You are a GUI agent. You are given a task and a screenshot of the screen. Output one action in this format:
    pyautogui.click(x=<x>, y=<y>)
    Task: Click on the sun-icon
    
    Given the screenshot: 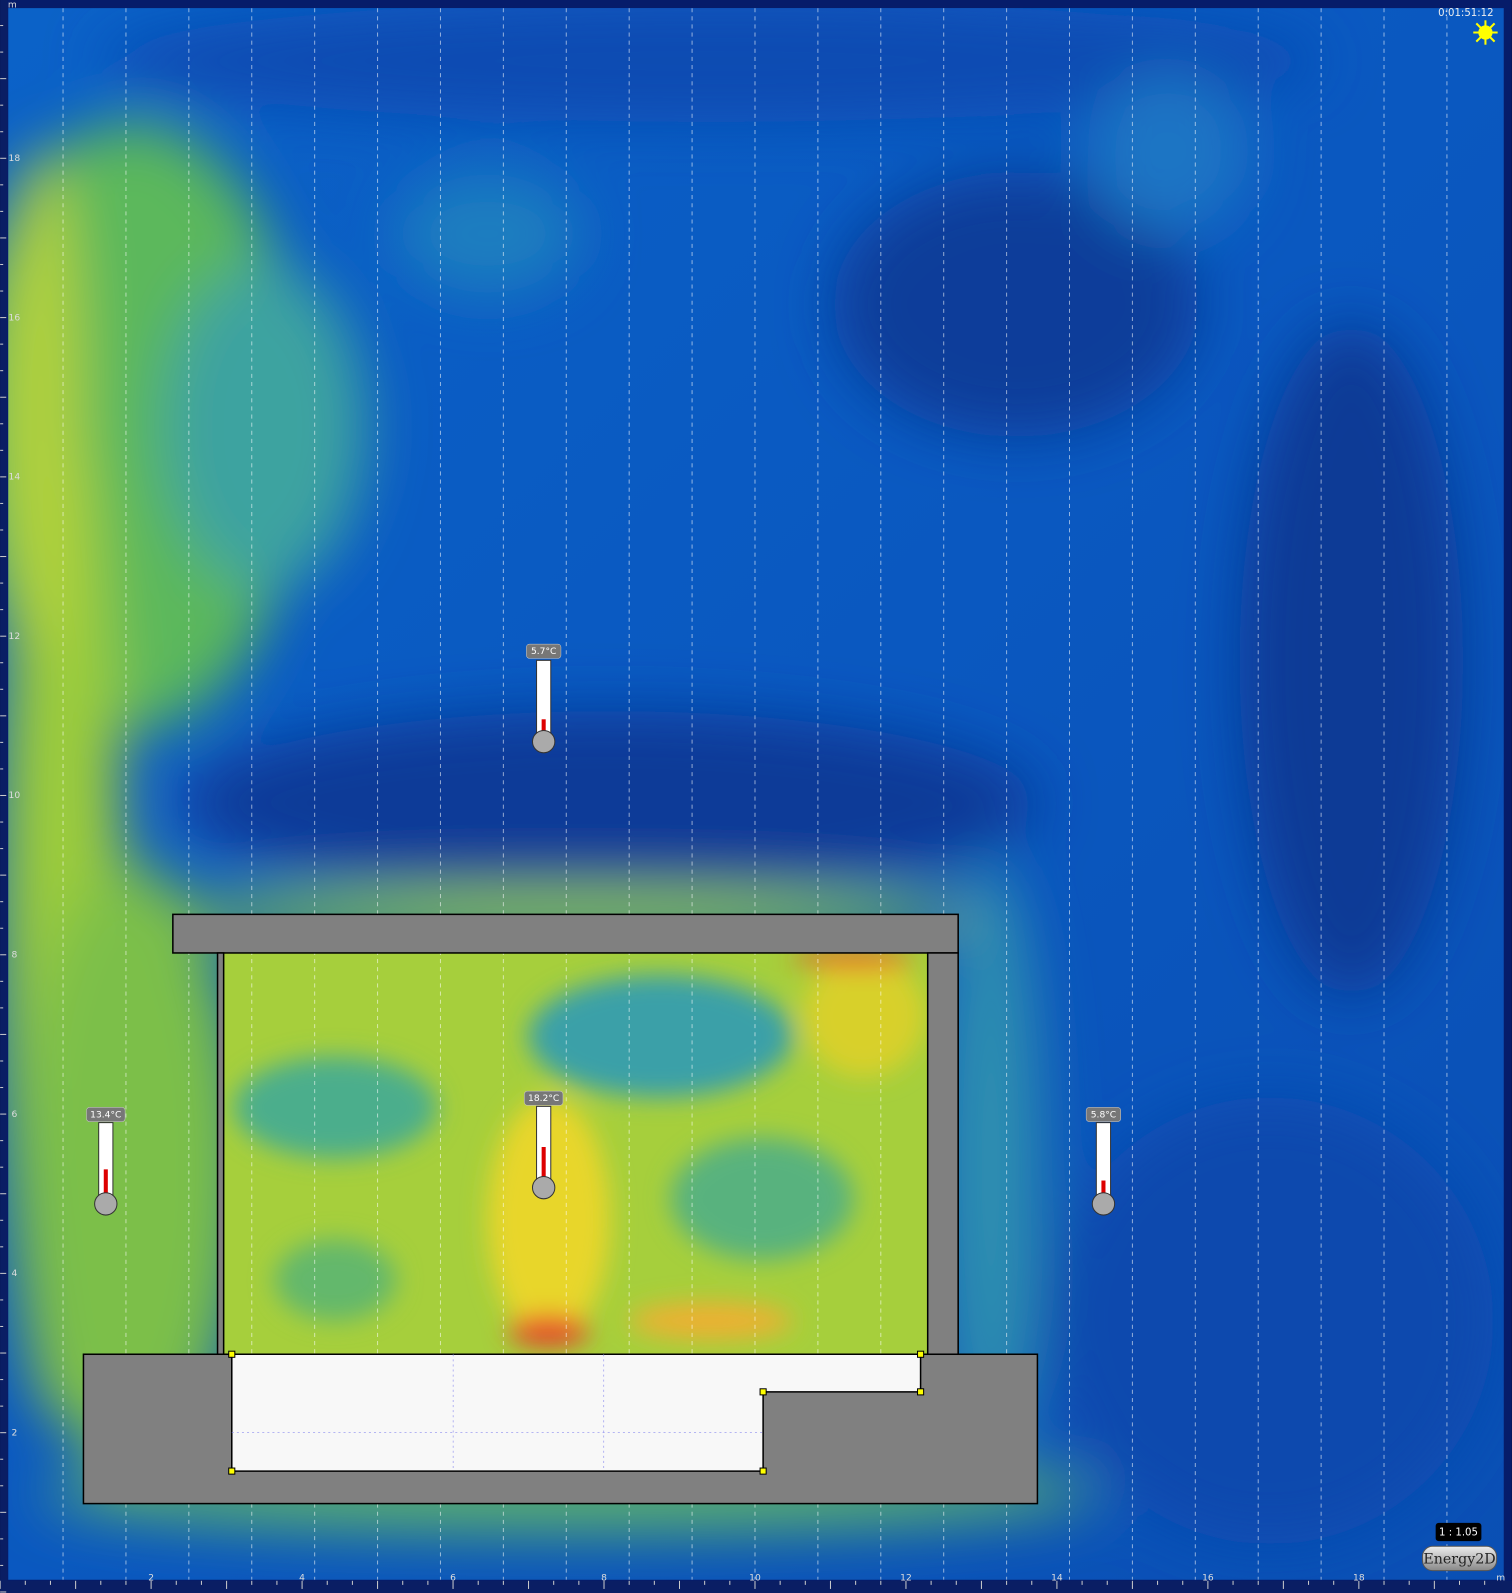 What is the action you would take?
    pyautogui.click(x=1485, y=32)
    